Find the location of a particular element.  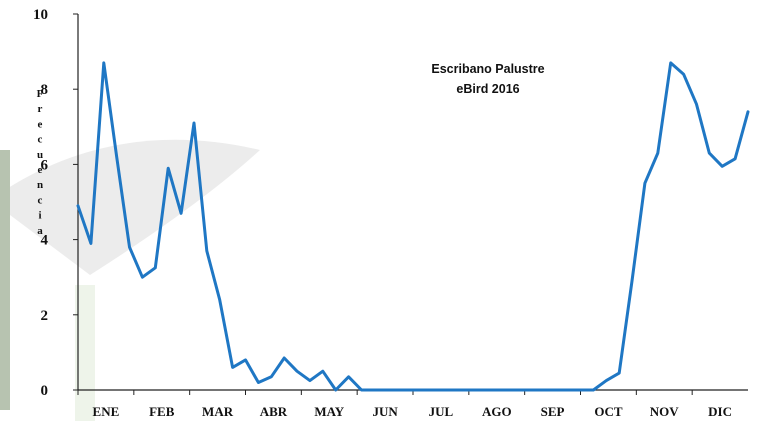

y-ticks: 0 2 4 6 8 10 is located at coordinates (55, 203).